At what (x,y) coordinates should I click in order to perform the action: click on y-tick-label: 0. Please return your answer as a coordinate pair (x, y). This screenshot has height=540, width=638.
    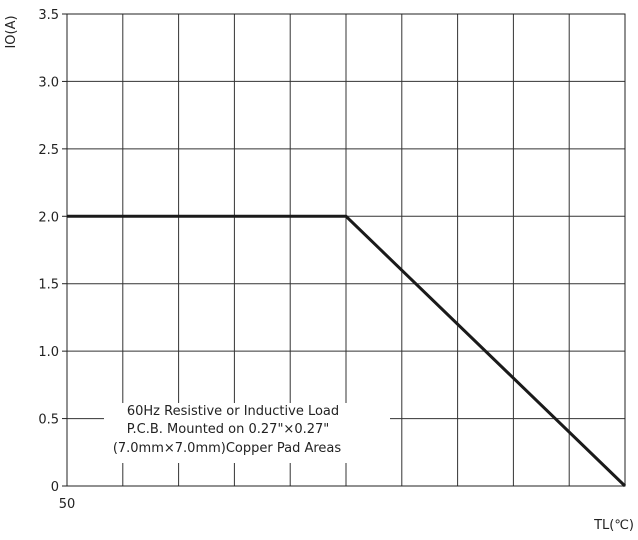
    Looking at the image, I should click on (55, 487).